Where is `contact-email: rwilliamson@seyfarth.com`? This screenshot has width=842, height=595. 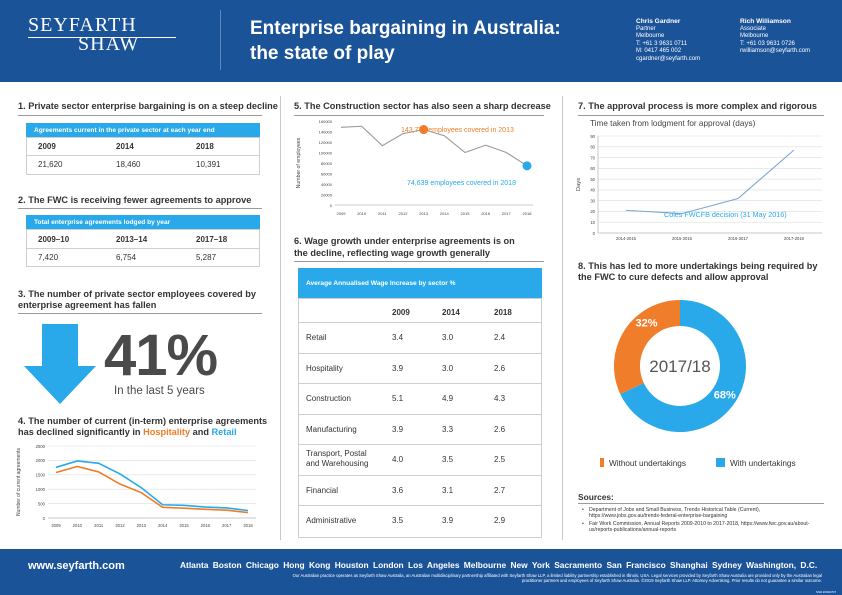 contact-email: rwilliamson@seyfarth.com is located at coordinates (775, 51).